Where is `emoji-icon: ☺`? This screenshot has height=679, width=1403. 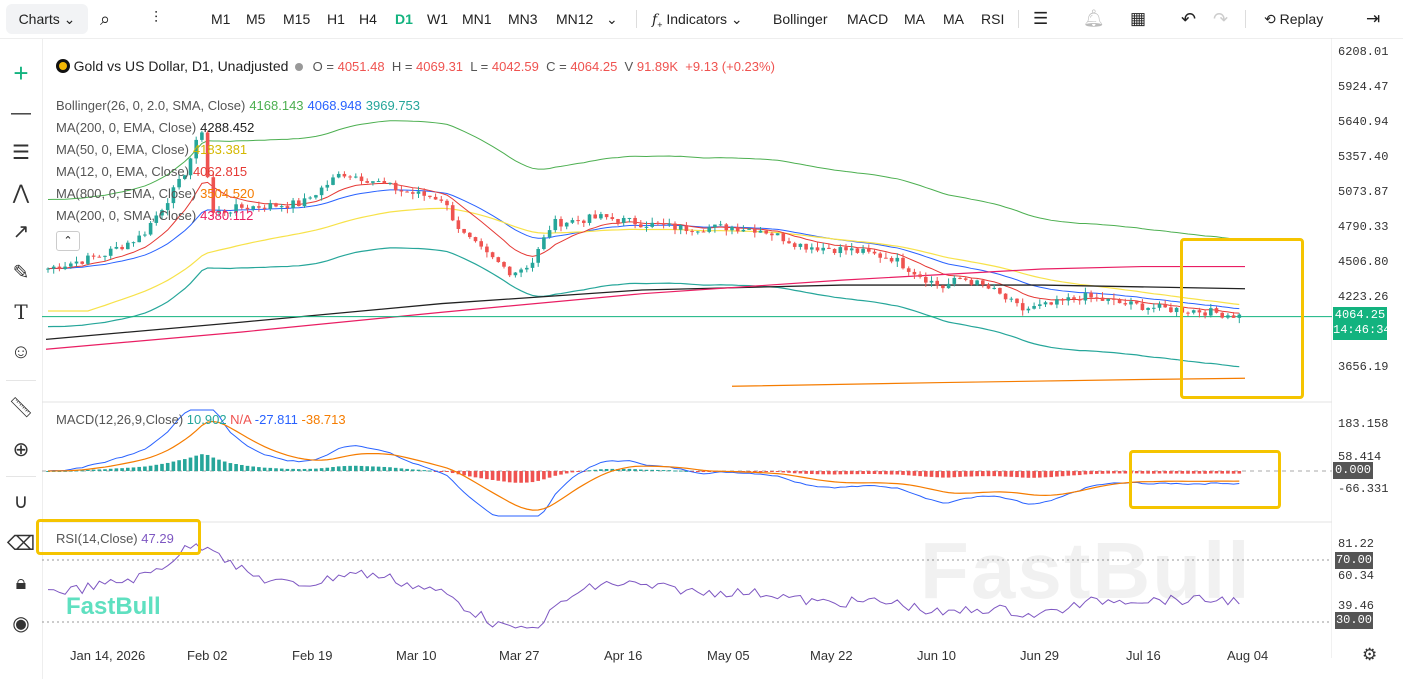
emoji-icon: ☺ is located at coordinates (21, 351).